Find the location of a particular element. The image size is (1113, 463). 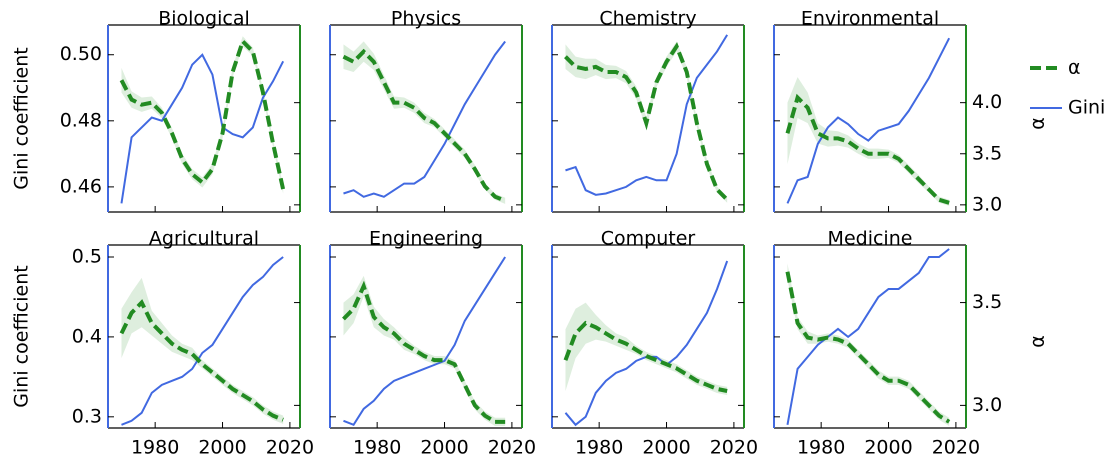

legend-label: Gini is located at coordinates (1086, 108).